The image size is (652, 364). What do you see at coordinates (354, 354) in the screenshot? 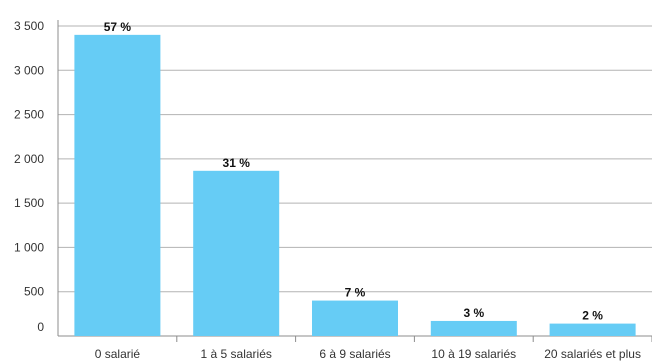
I see `x-category-label: 6 à 9 salariés` at bounding box center [354, 354].